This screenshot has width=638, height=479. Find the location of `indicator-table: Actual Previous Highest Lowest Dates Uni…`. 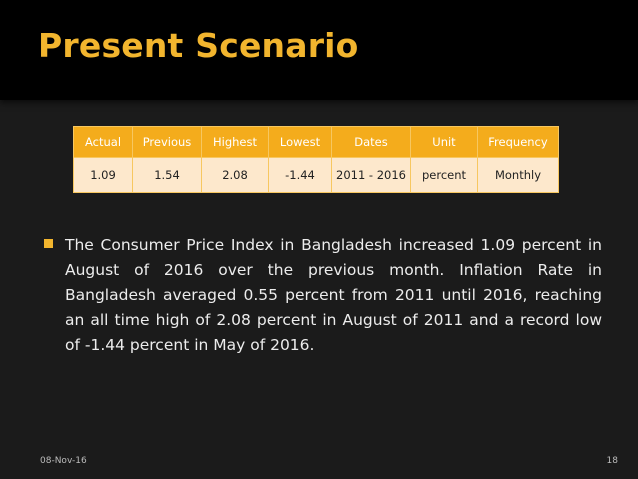

indicator-table: Actual Previous Highest Lowest Dates Uni… is located at coordinates (316, 159).